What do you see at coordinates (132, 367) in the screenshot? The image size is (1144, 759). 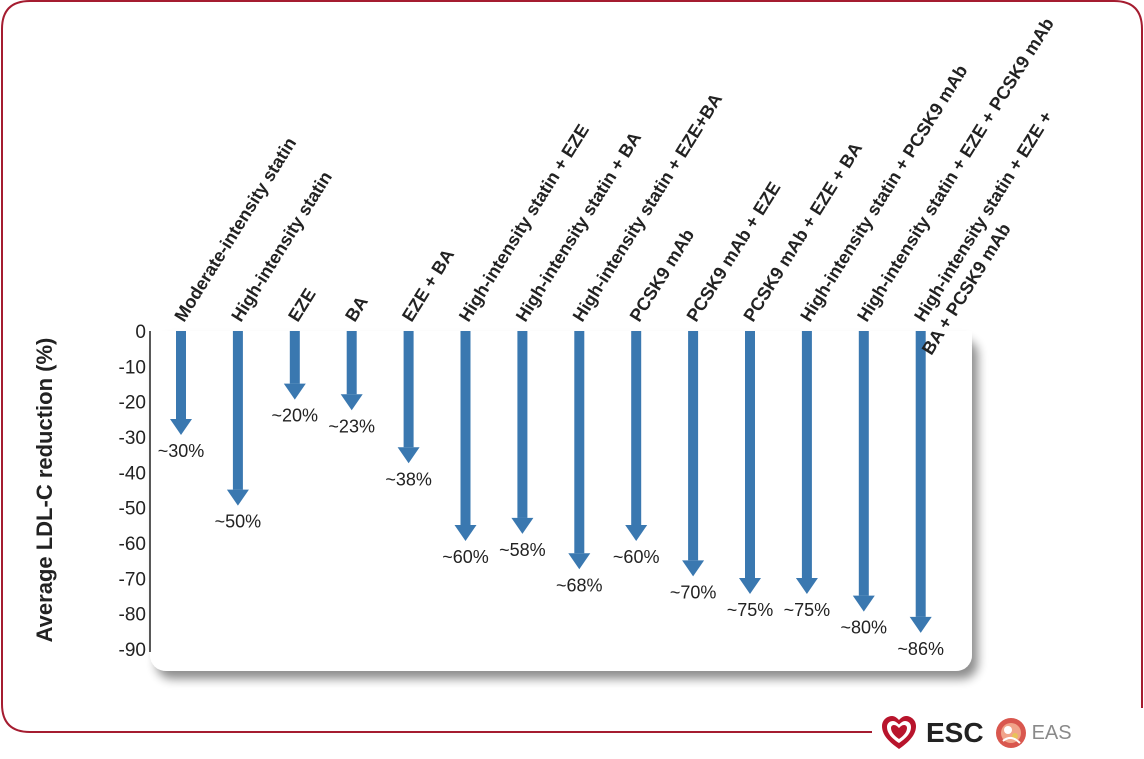 I see `y-tick-label: -10` at bounding box center [132, 367].